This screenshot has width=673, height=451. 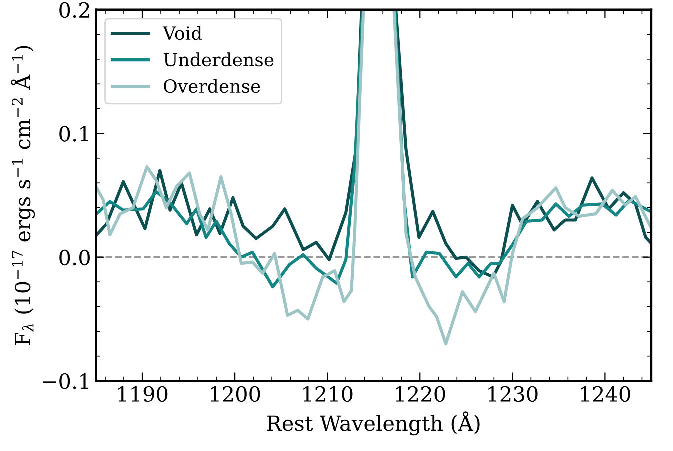 What do you see at coordinates (74, 134) in the screenshot?
I see `y-tick-label: 0.1` at bounding box center [74, 134].